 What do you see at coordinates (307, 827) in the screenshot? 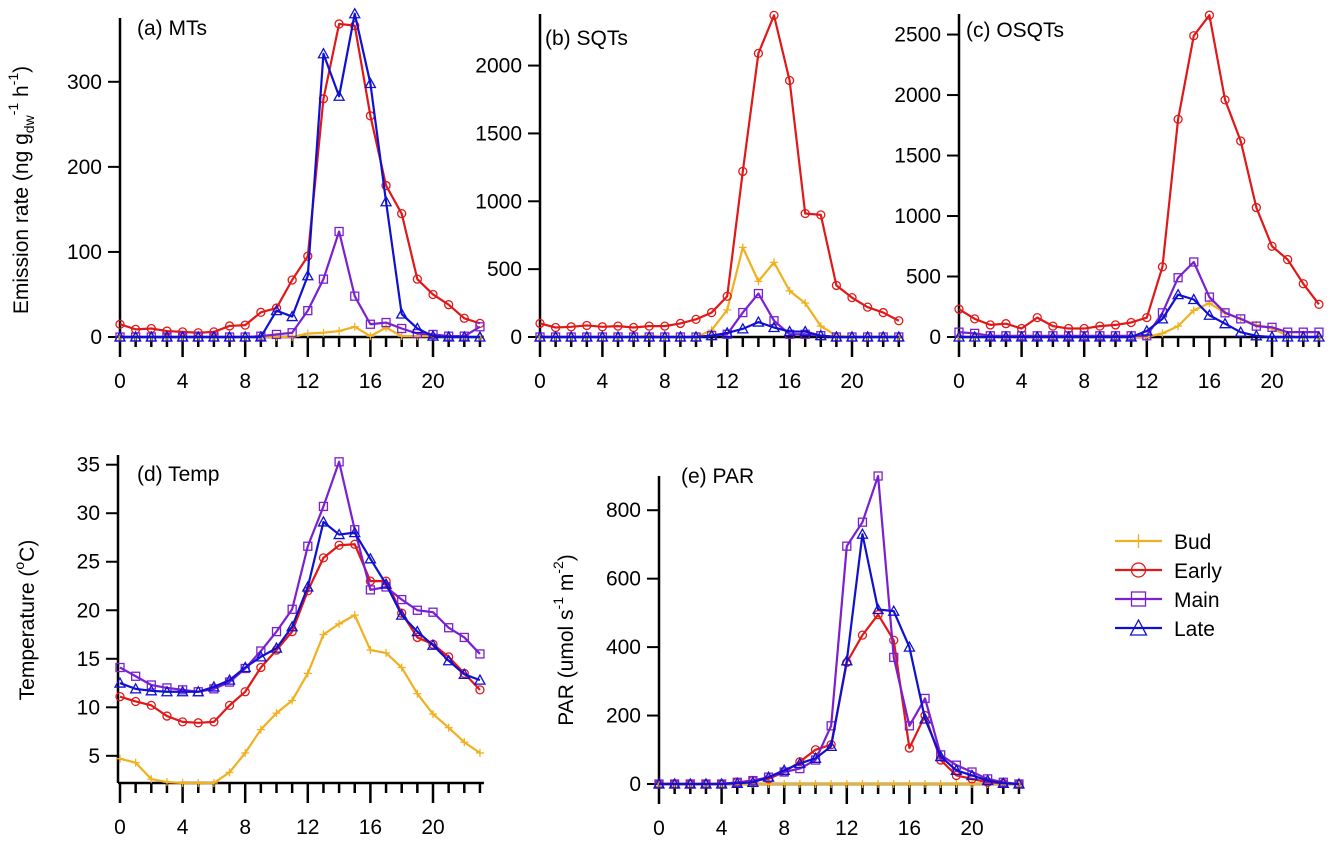
I see `x-tick-label: 12` at bounding box center [307, 827].